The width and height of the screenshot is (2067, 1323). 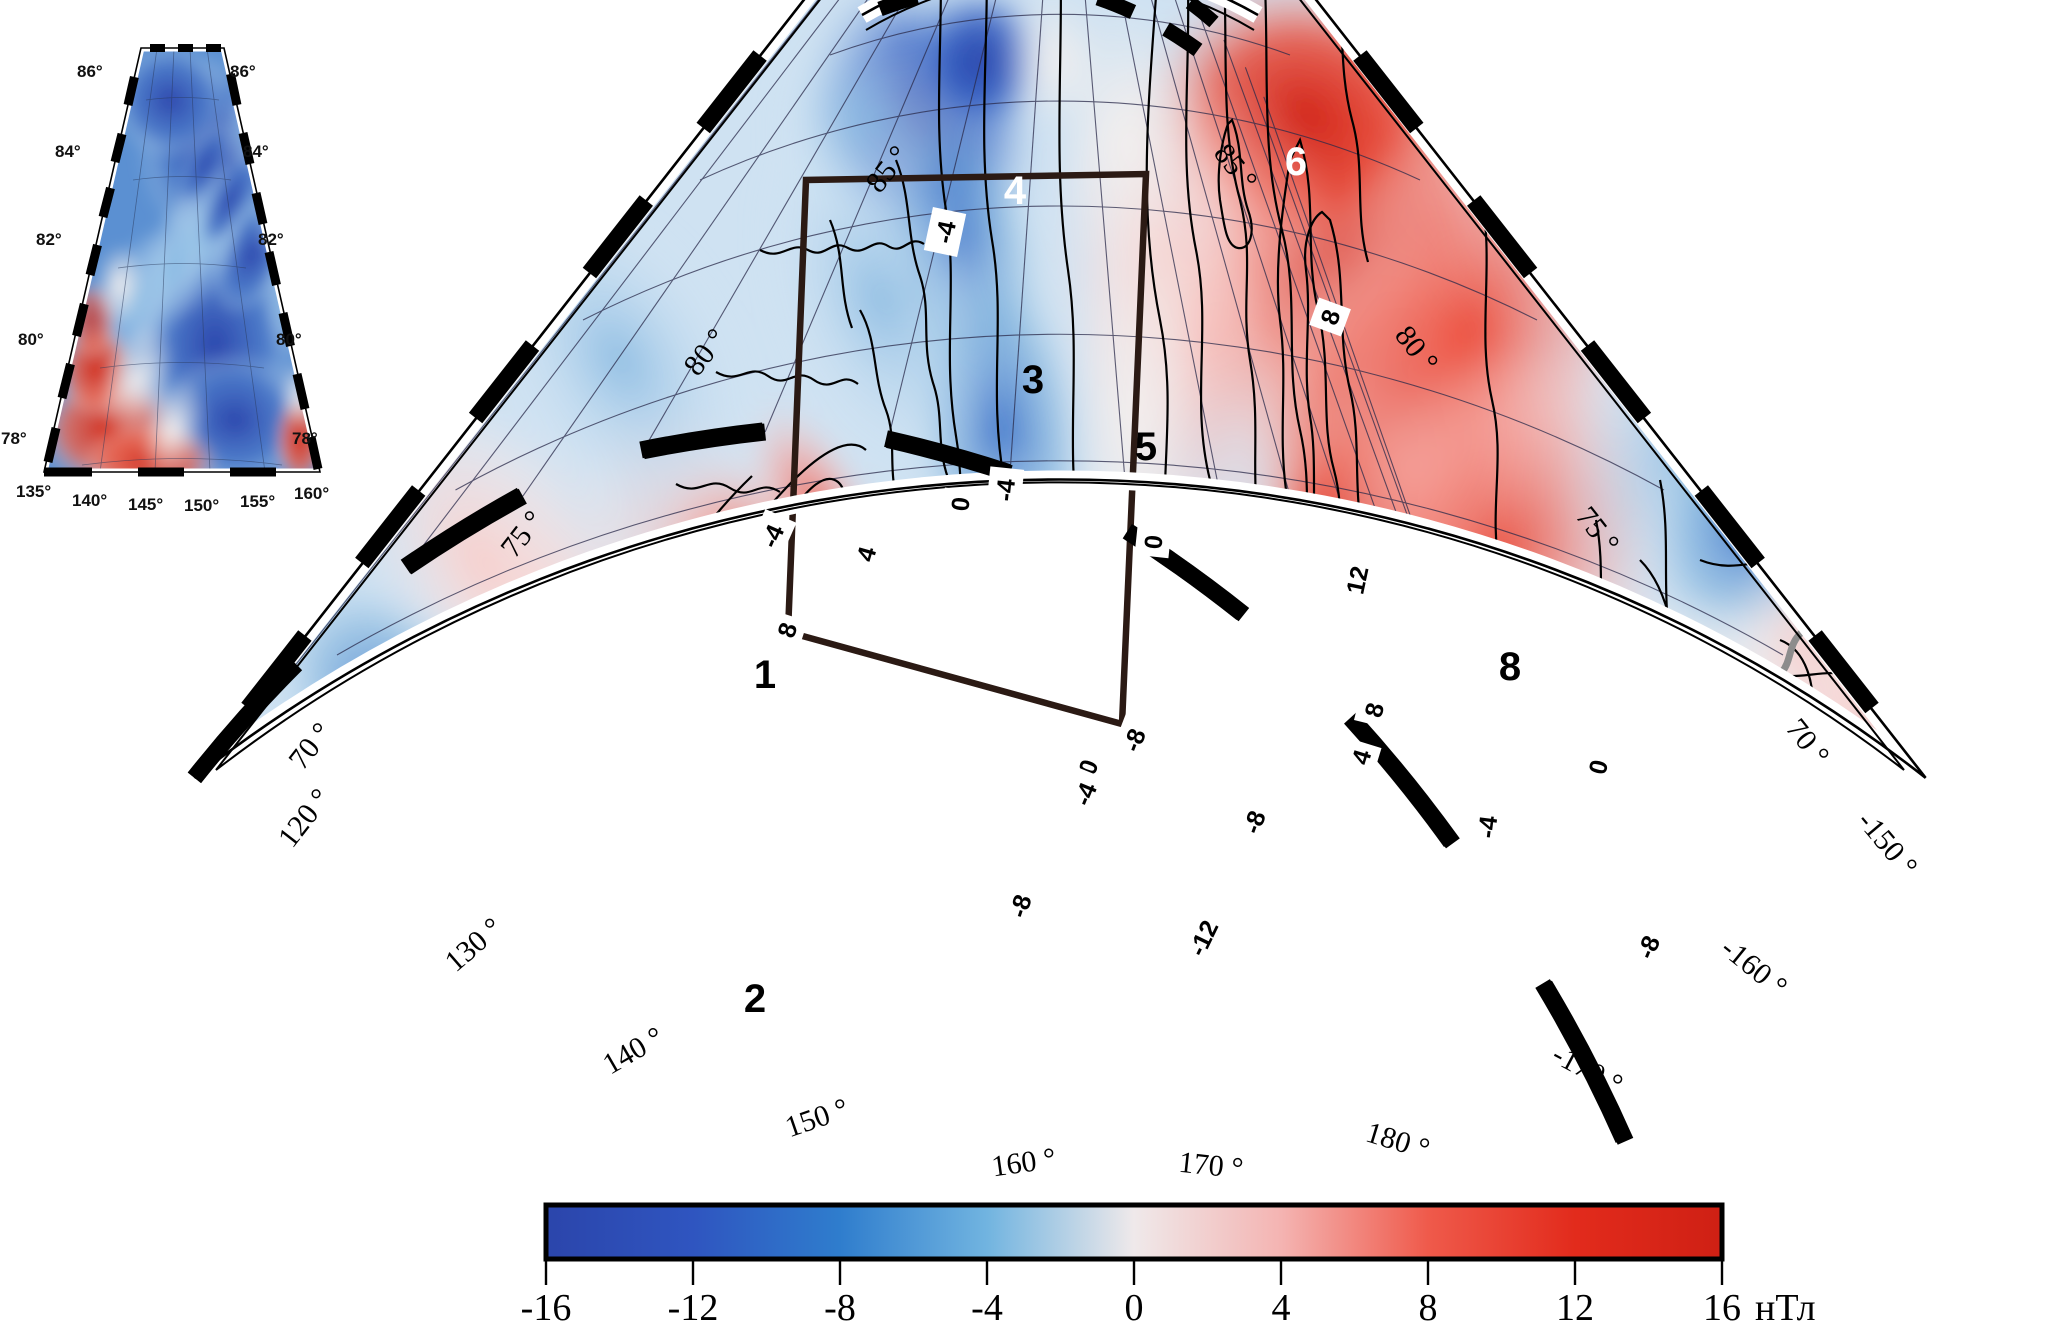 I want to click on colorbar-tick-label-2: -8, so click(x=840, y=1305).